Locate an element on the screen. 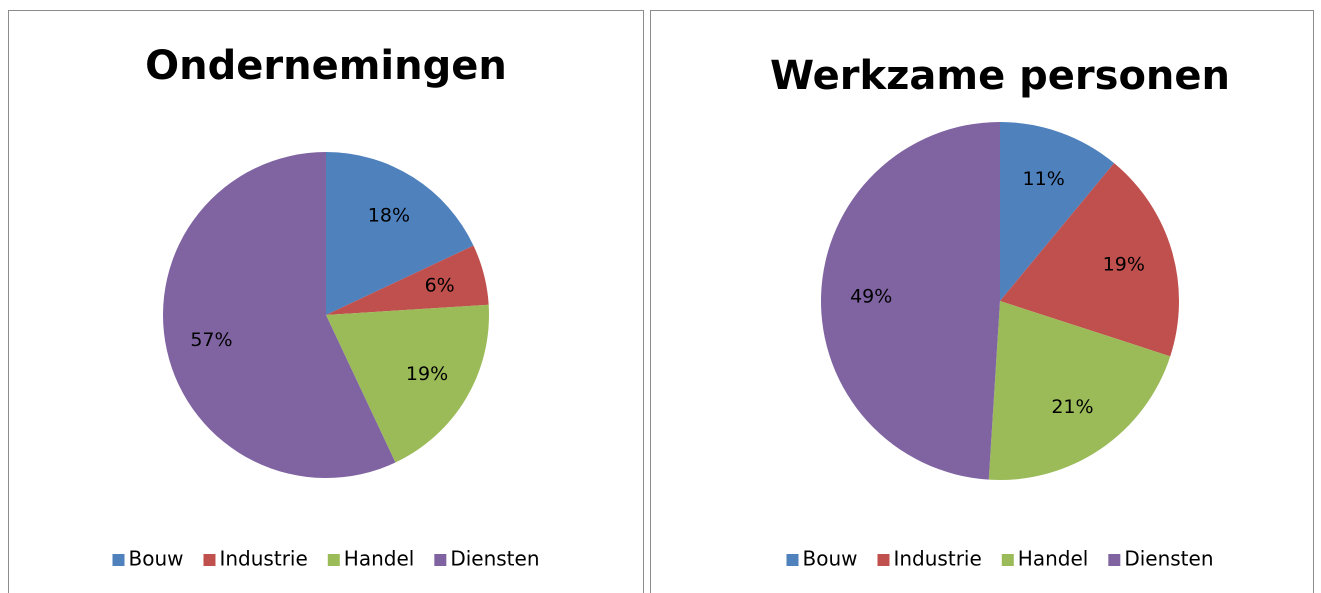  data-label: 21% is located at coordinates (1072, 407).